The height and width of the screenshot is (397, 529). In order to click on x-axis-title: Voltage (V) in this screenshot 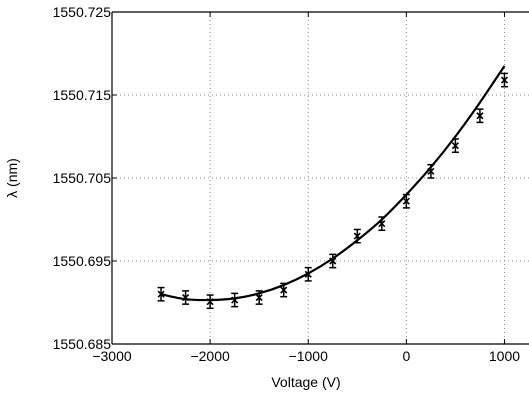, I will do `click(305, 382)`.